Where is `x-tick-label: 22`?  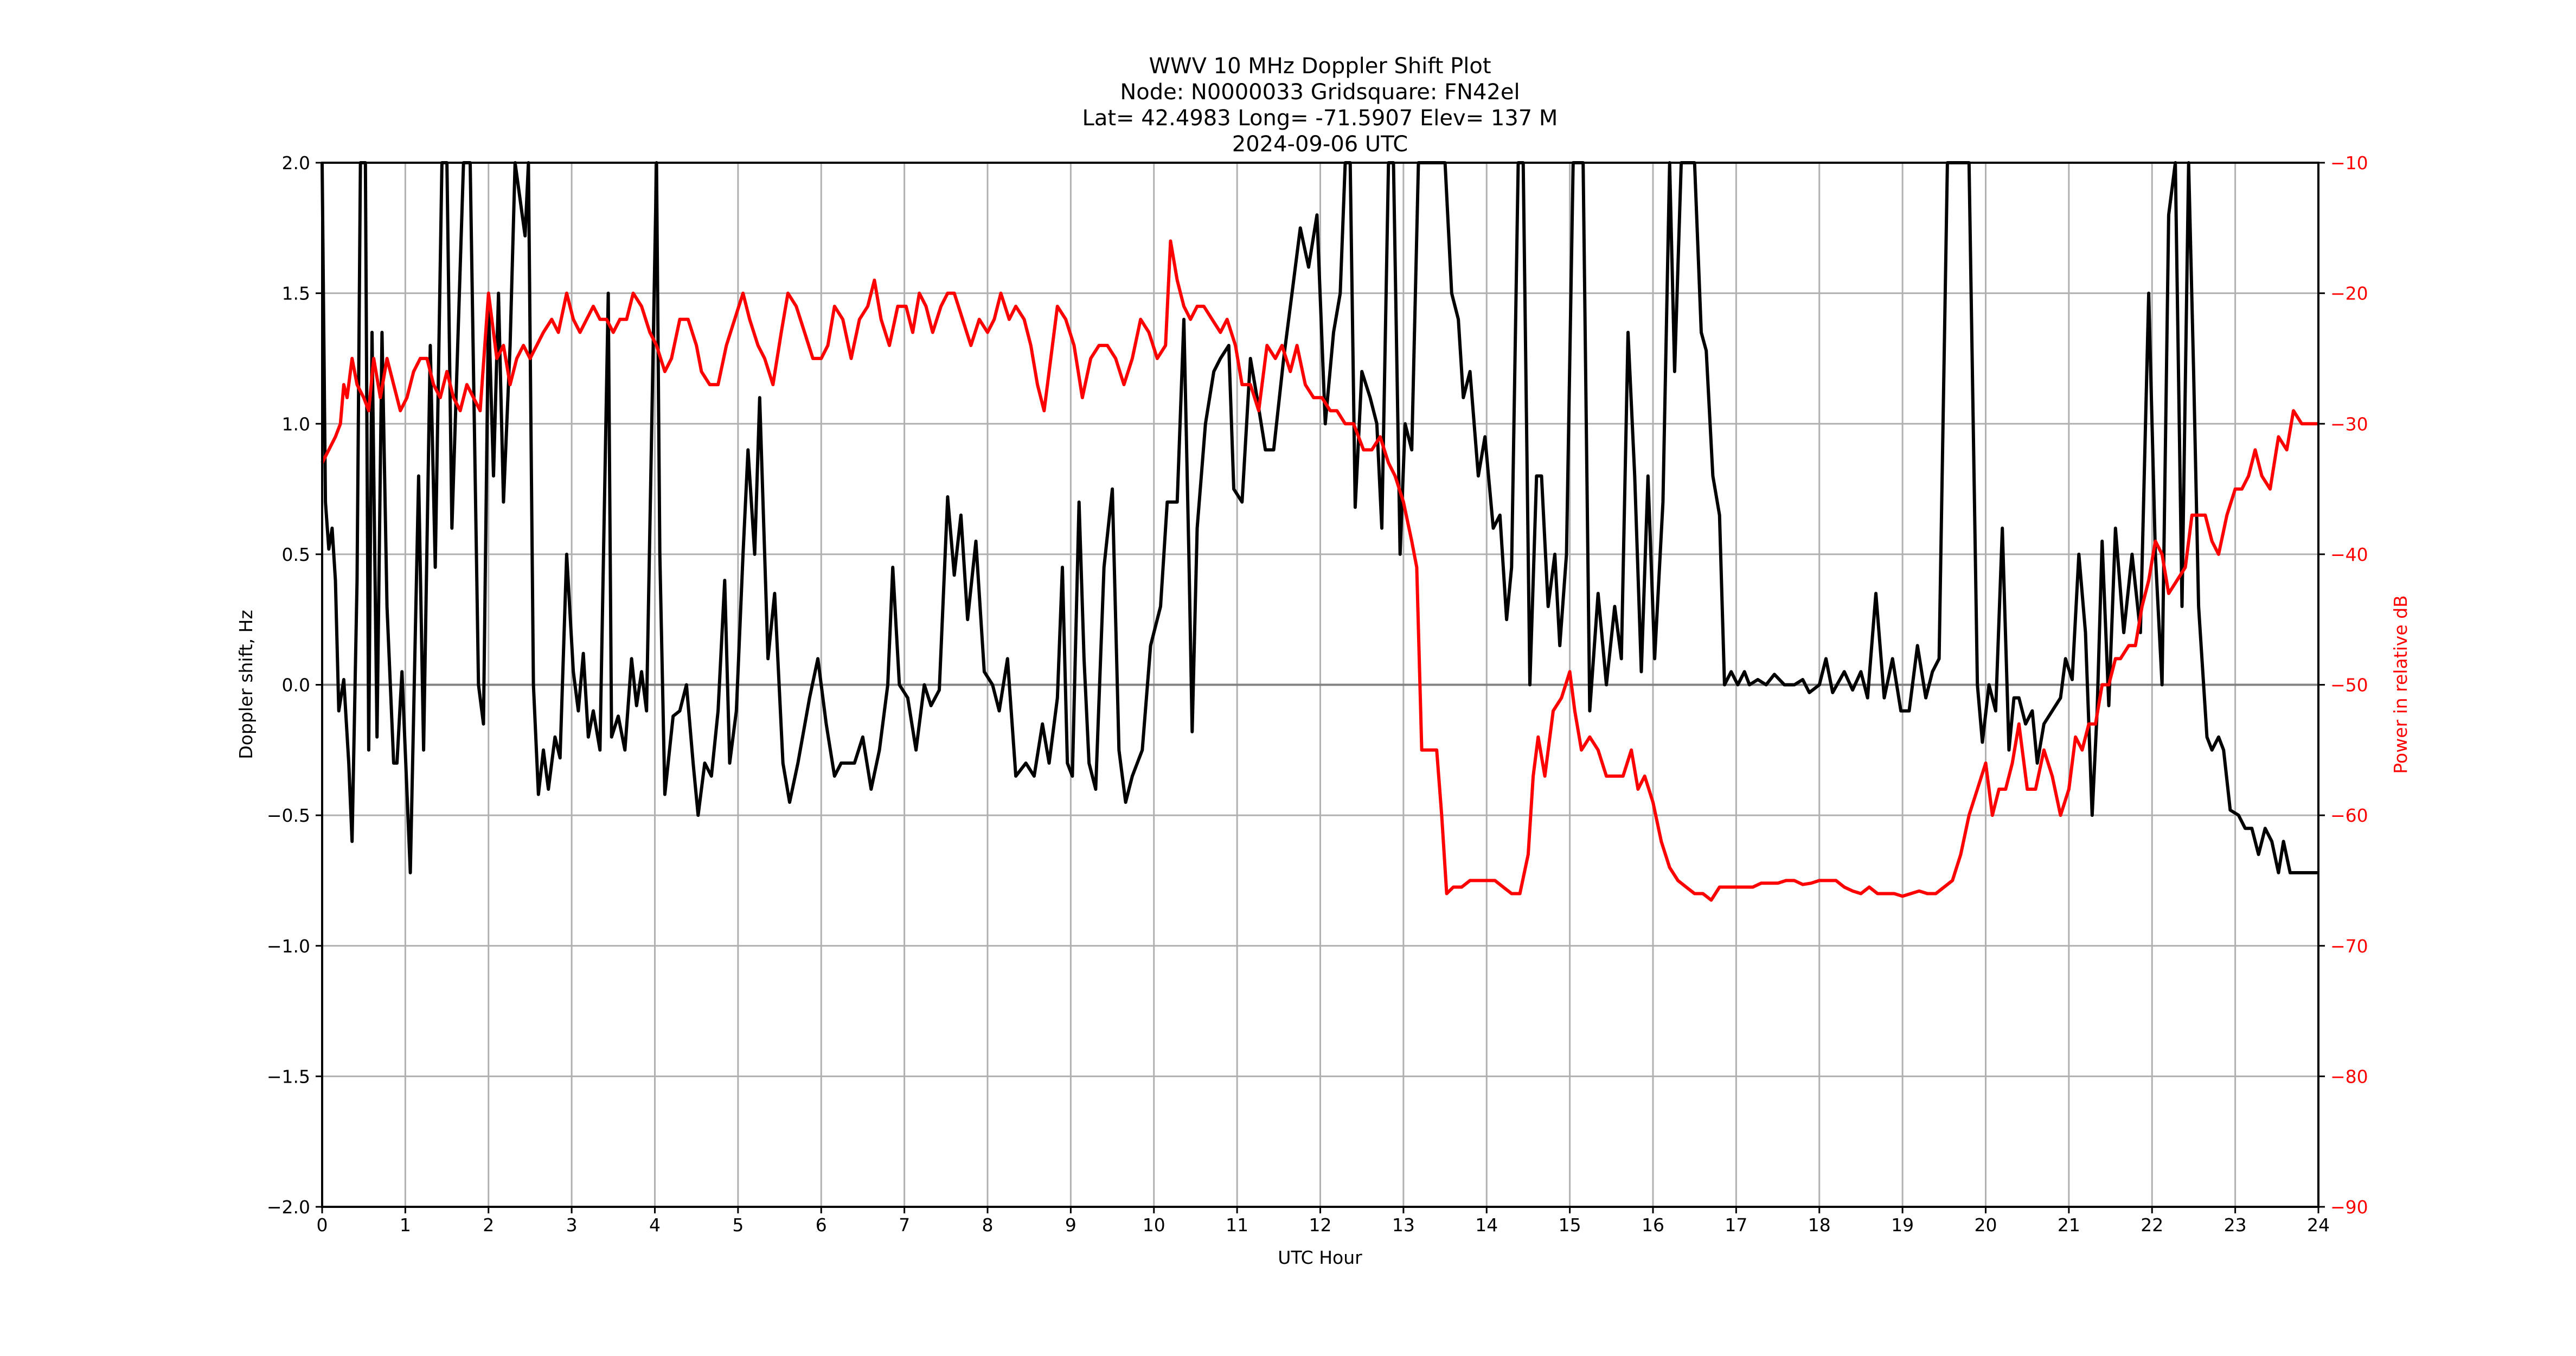 x-tick-label: 22 is located at coordinates (2152, 1225).